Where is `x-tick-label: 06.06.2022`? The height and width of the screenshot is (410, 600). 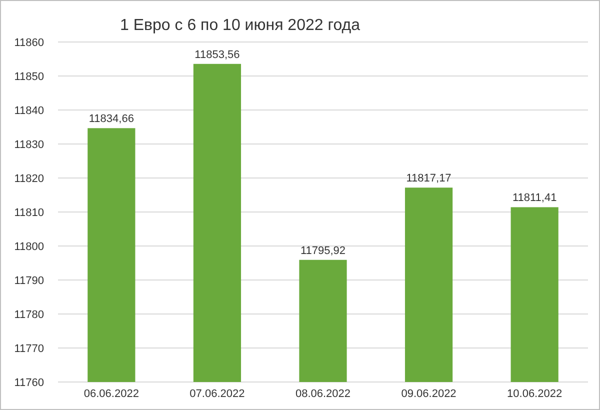
x-tick-label: 06.06.2022 is located at coordinates (111, 394).